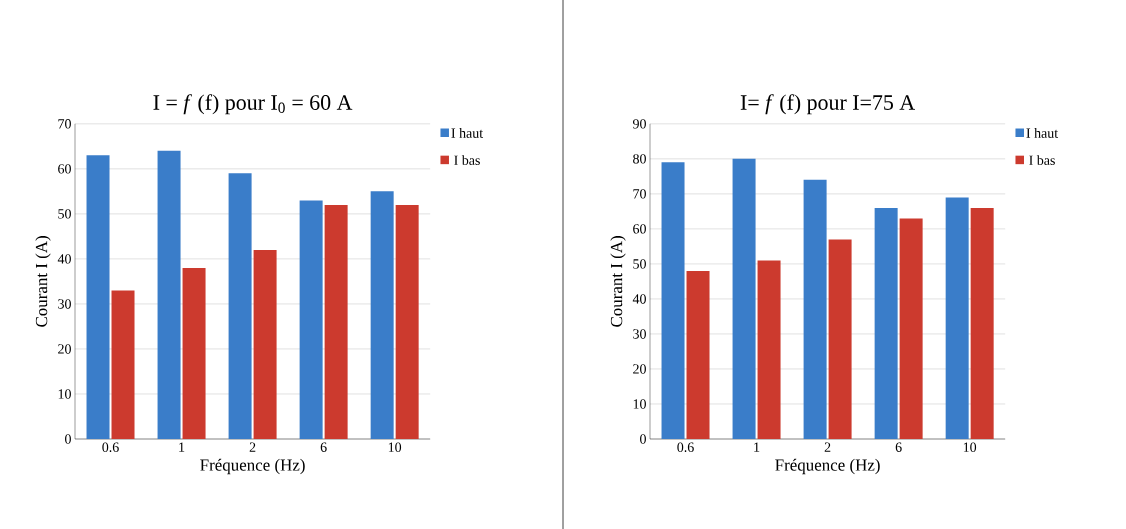  What do you see at coordinates (253, 104) in the screenshot?
I see `chart-title: I = f (f) pour I$_{0}$ = 60 A` at bounding box center [253, 104].